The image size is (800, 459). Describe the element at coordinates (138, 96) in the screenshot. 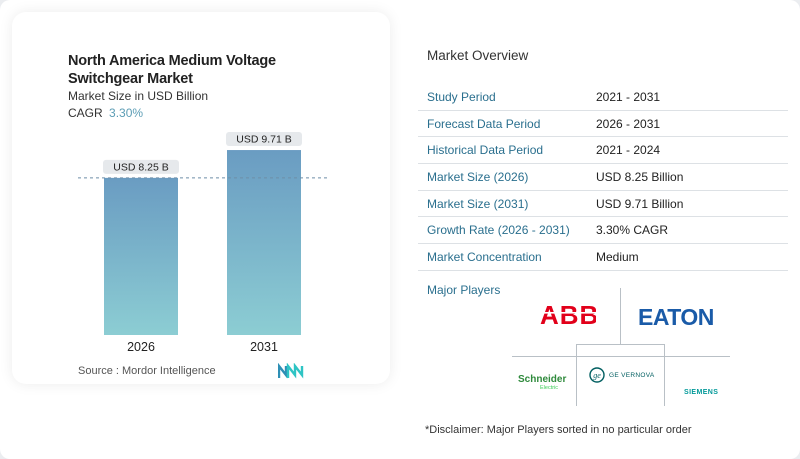

I see `chart-subtitle: Market Size in USD Billion` at that location.